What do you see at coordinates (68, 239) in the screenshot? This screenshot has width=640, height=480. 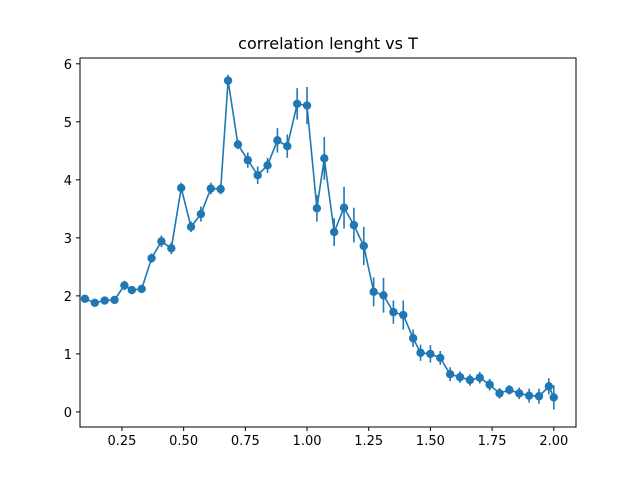 I see `y-tick-label: 3` at bounding box center [68, 239].